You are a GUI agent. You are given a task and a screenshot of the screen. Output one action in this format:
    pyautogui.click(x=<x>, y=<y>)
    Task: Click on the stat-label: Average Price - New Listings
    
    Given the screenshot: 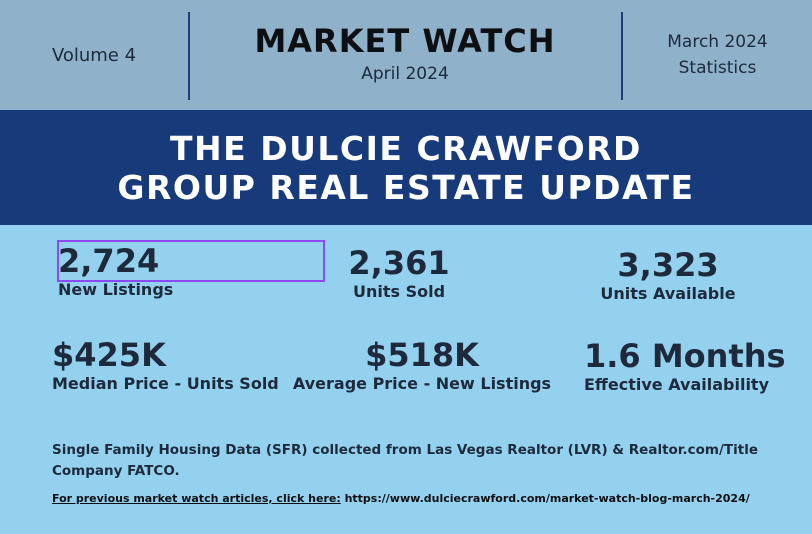 What is the action you would take?
    pyautogui.click(x=422, y=383)
    